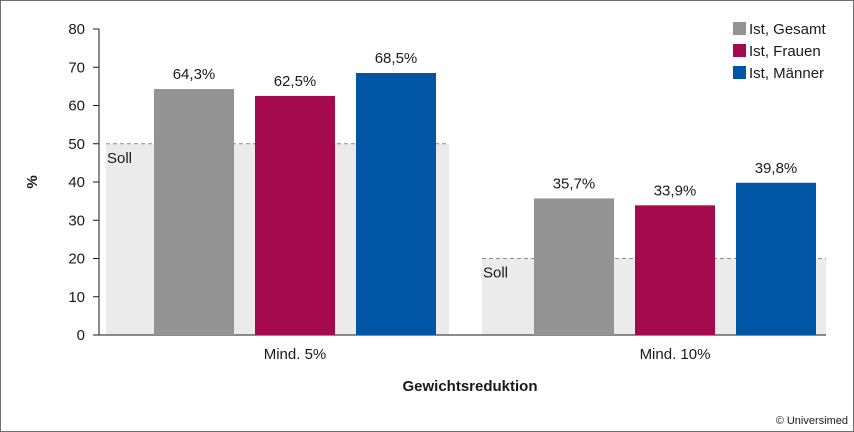 This screenshot has width=854, height=432. What do you see at coordinates (788, 29) in the screenshot?
I see `legend-label: Ist, Gesamt` at bounding box center [788, 29].